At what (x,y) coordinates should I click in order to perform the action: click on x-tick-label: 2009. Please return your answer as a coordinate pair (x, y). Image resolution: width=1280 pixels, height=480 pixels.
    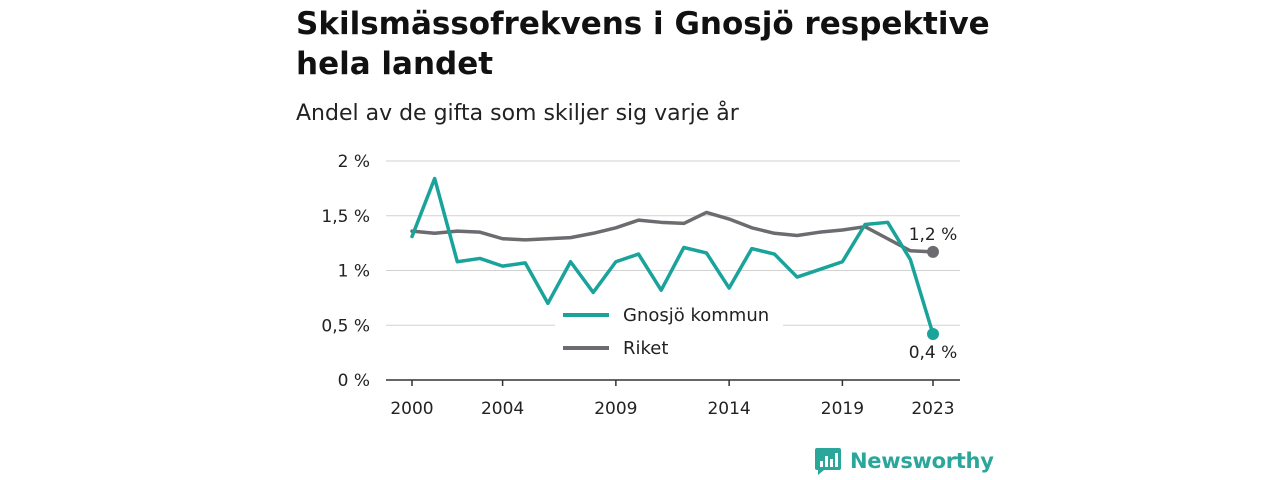
    Looking at the image, I should click on (615, 409).